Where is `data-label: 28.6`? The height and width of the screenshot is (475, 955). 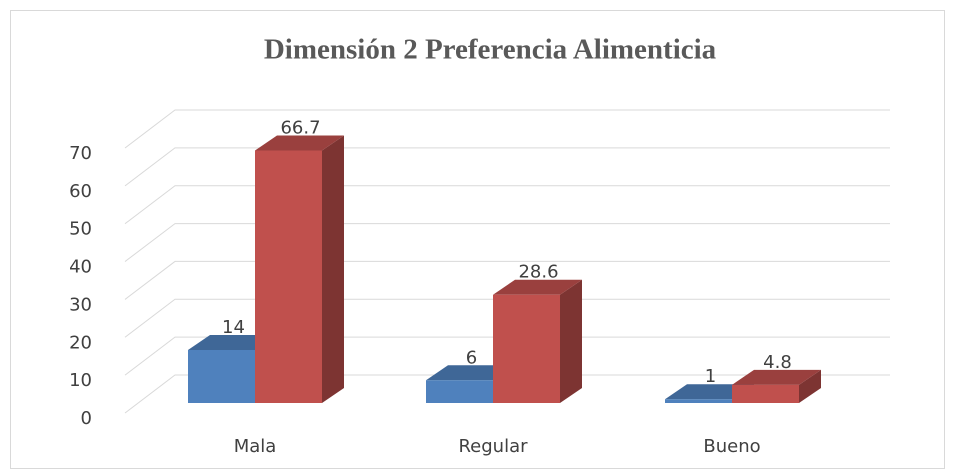
data-label: 28.6 is located at coordinates (538, 272).